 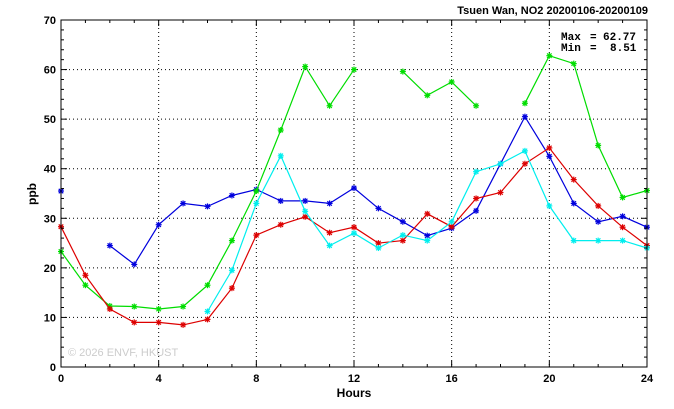 What do you see at coordinates (593, 49) in the screenshot?
I see `min-equals: =` at bounding box center [593, 49].